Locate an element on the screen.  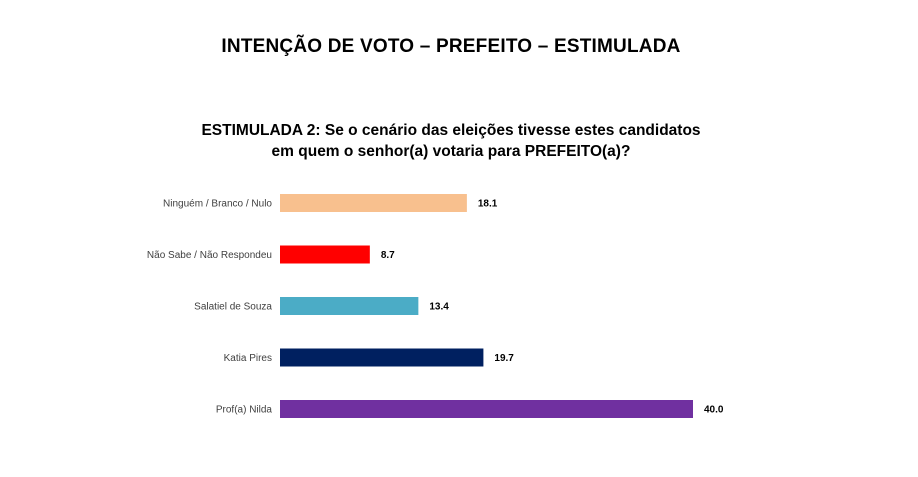
bar-nao-sabe-nao-respondeu is located at coordinates (325, 254).